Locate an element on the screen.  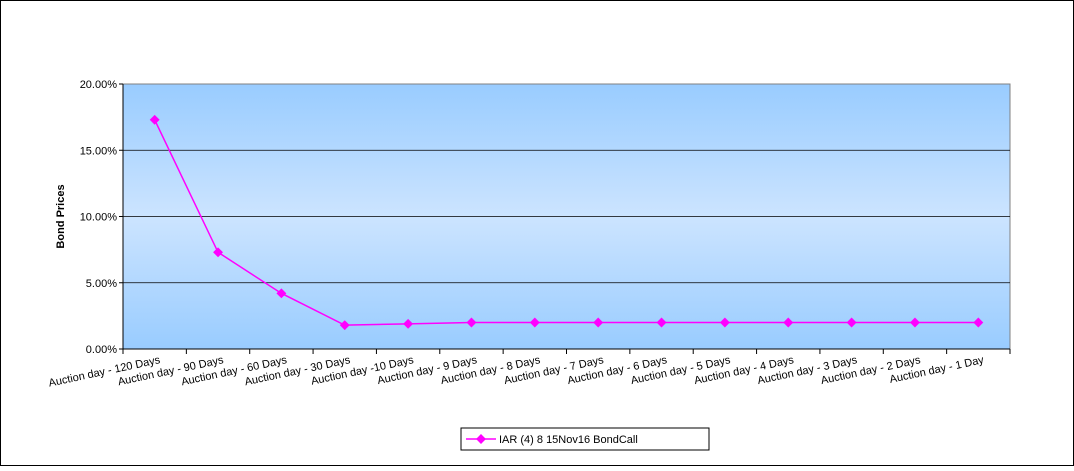
y-tick-label: 10.00% is located at coordinates (99, 218).